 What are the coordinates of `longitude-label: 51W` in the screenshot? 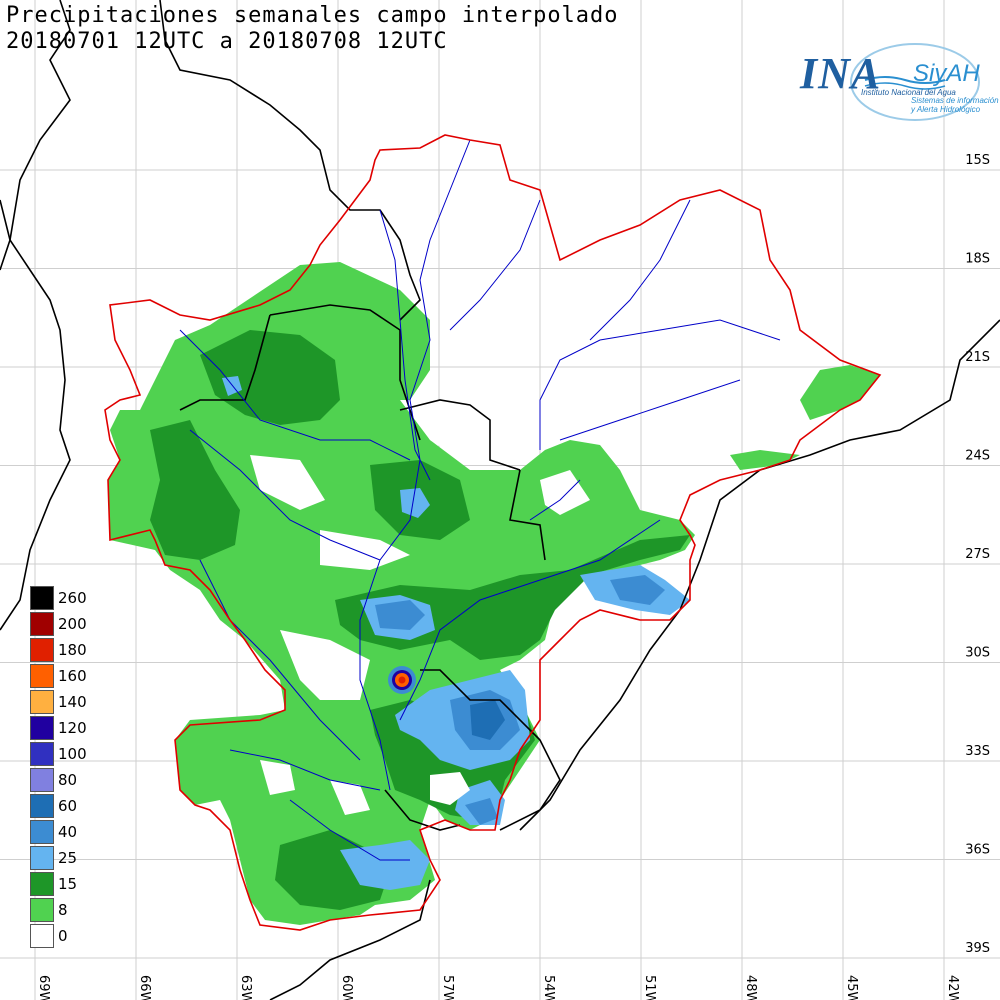 It's located at (649, 987).